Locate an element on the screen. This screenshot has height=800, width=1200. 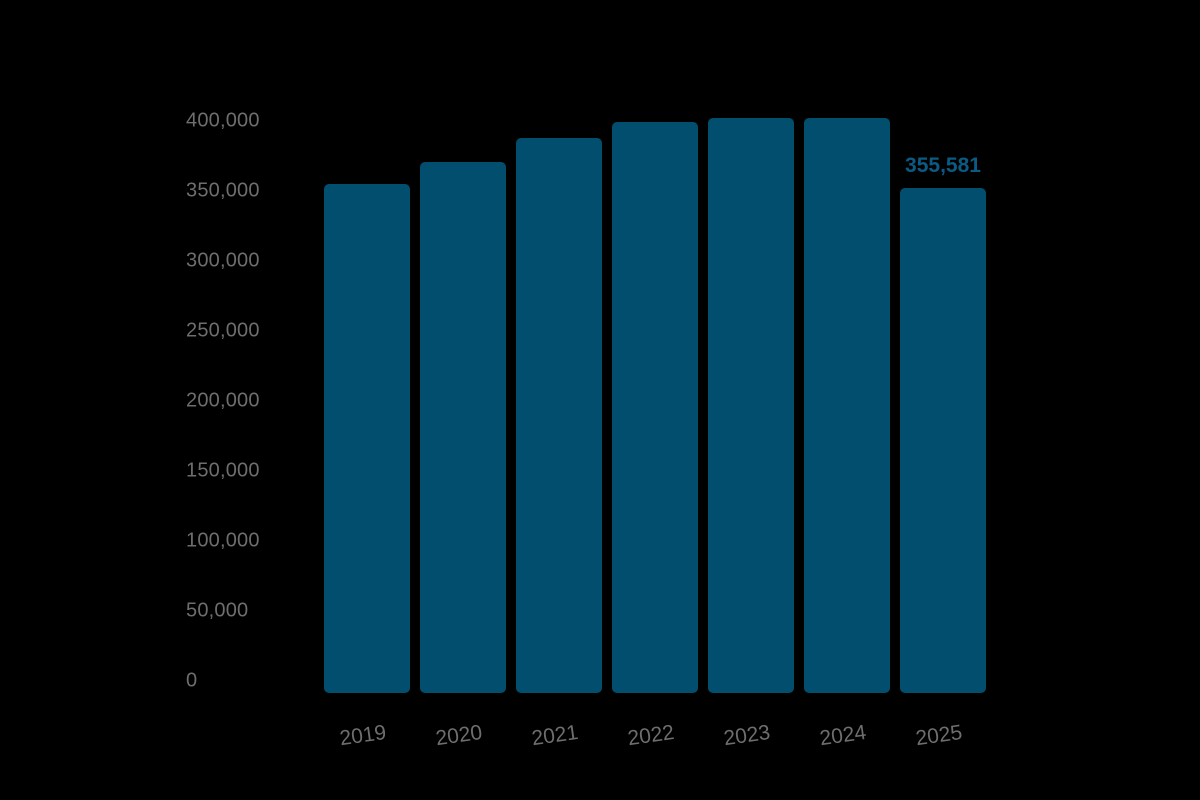
y-tick-label: 100,000 is located at coordinates (223, 540).